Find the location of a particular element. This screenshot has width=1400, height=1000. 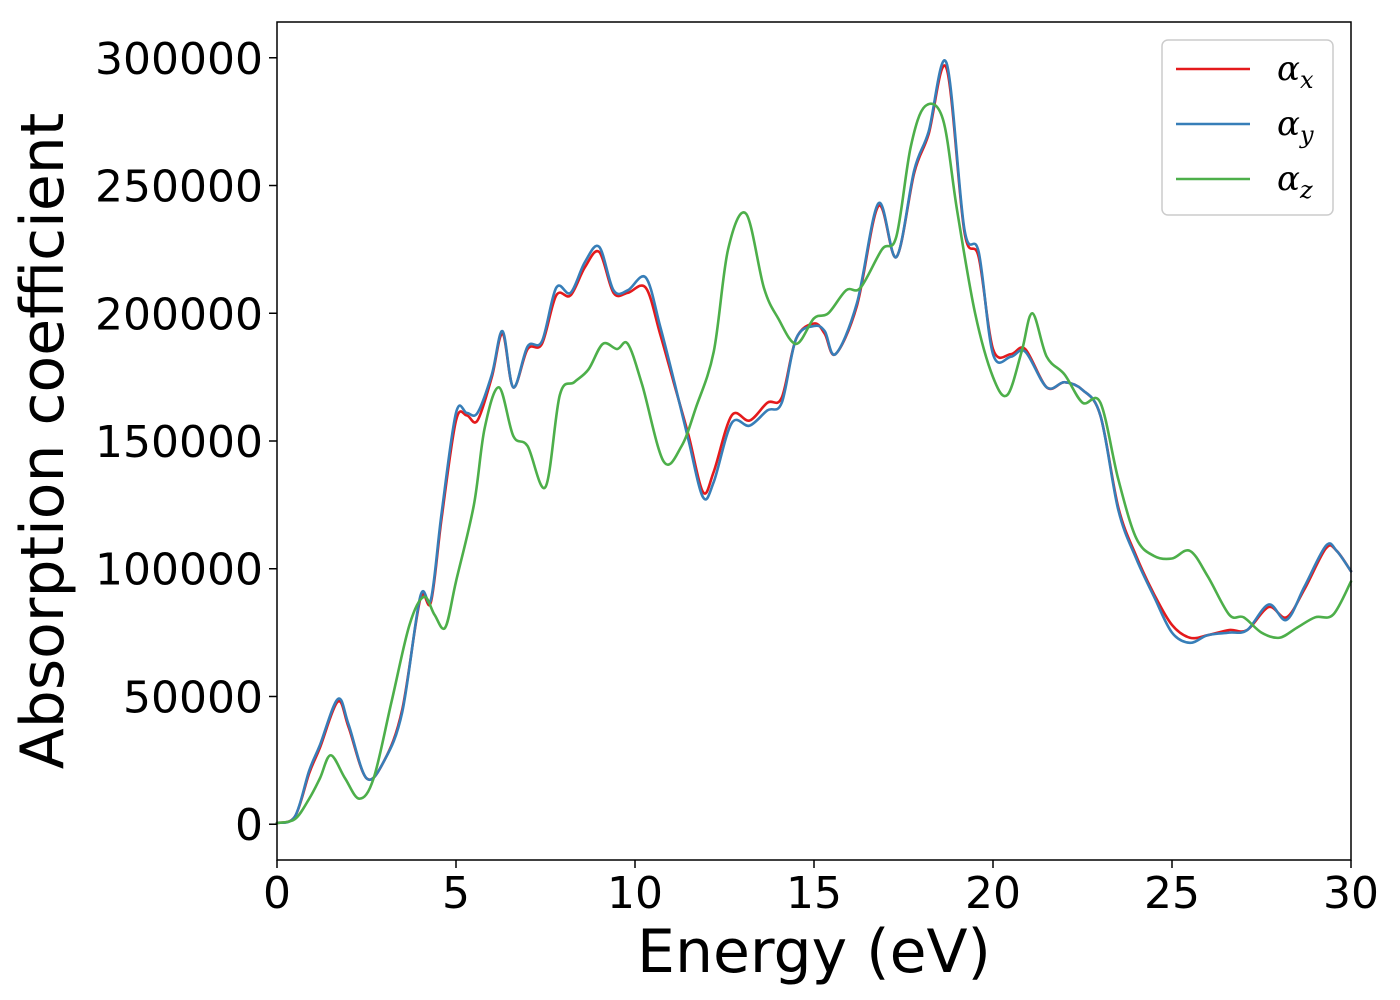

x-tick-label: 20 is located at coordinates (993, 893).